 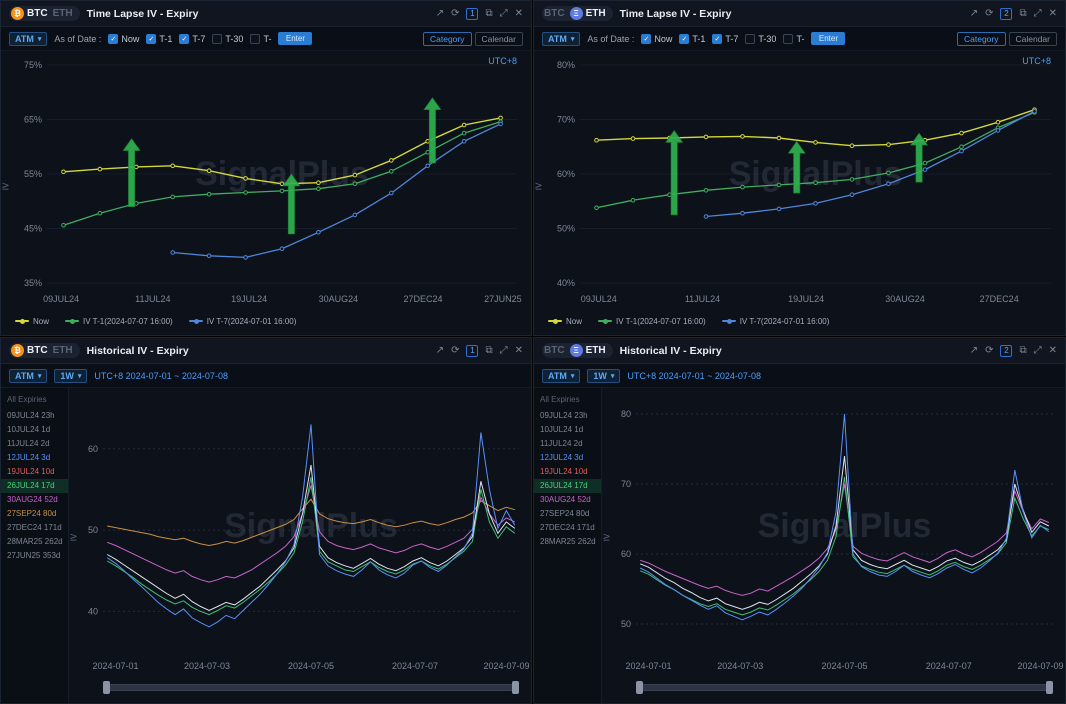 What do you see at coordinates (999, 299) in the screenshot?
I see `svg-text: 27DEC24` at bounding box center [999, 299].